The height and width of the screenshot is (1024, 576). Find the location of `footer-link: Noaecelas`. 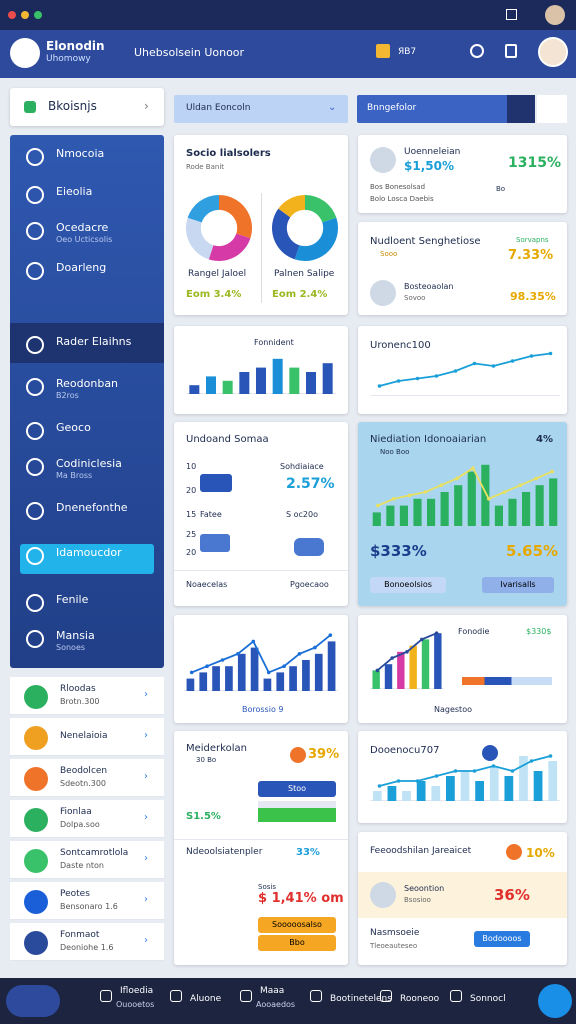

footer-link: Noaecelas is located at coordinates (207, 584).